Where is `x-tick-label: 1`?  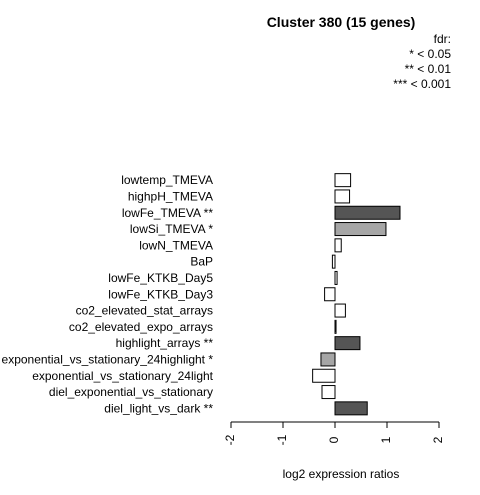
x-tick-label: 1 is located at coordinates (386, 439).